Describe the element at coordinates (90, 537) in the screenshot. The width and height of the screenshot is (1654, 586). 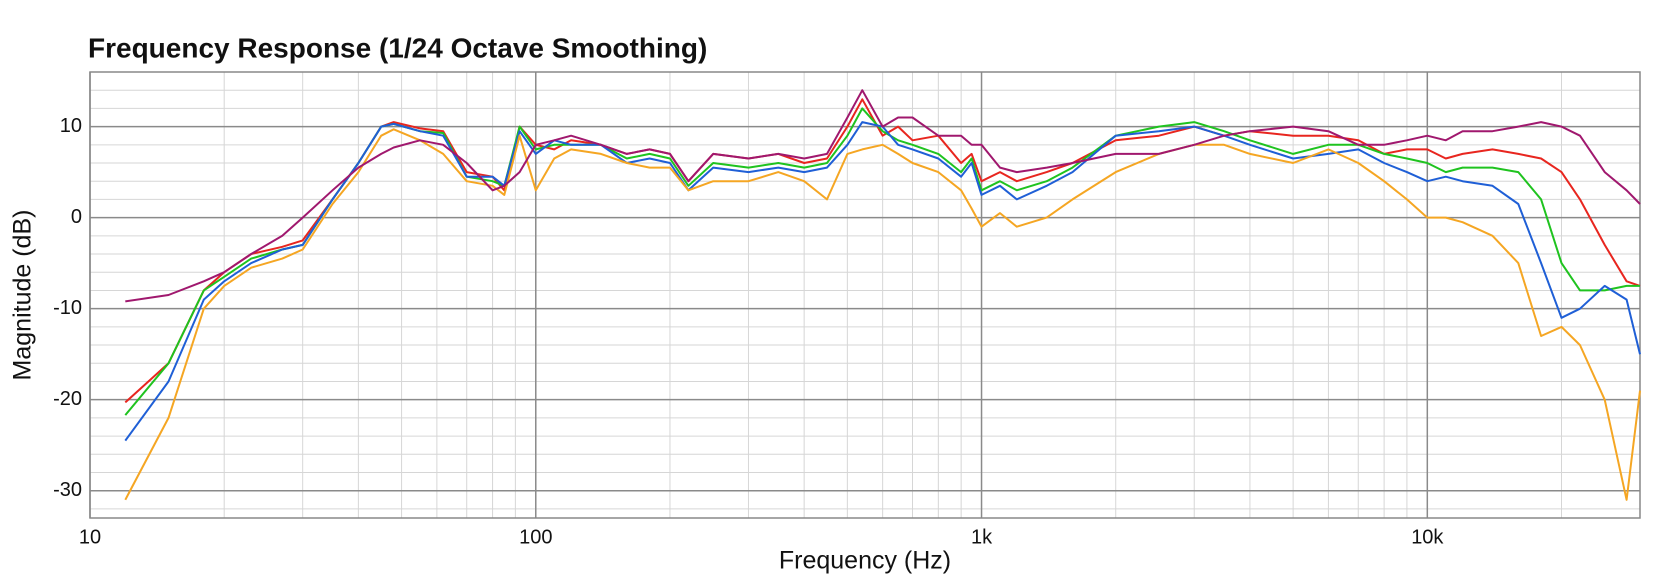
I see `x-tick-label: 10` at that location.